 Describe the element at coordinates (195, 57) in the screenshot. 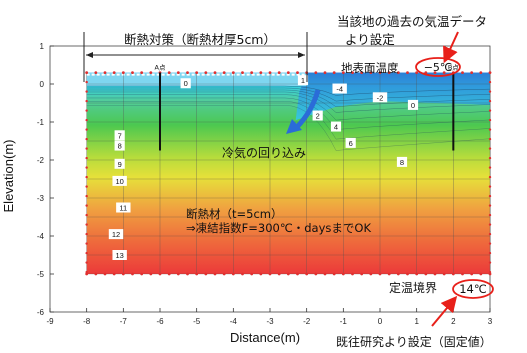

I see `insulation-span-bracket` at that location.